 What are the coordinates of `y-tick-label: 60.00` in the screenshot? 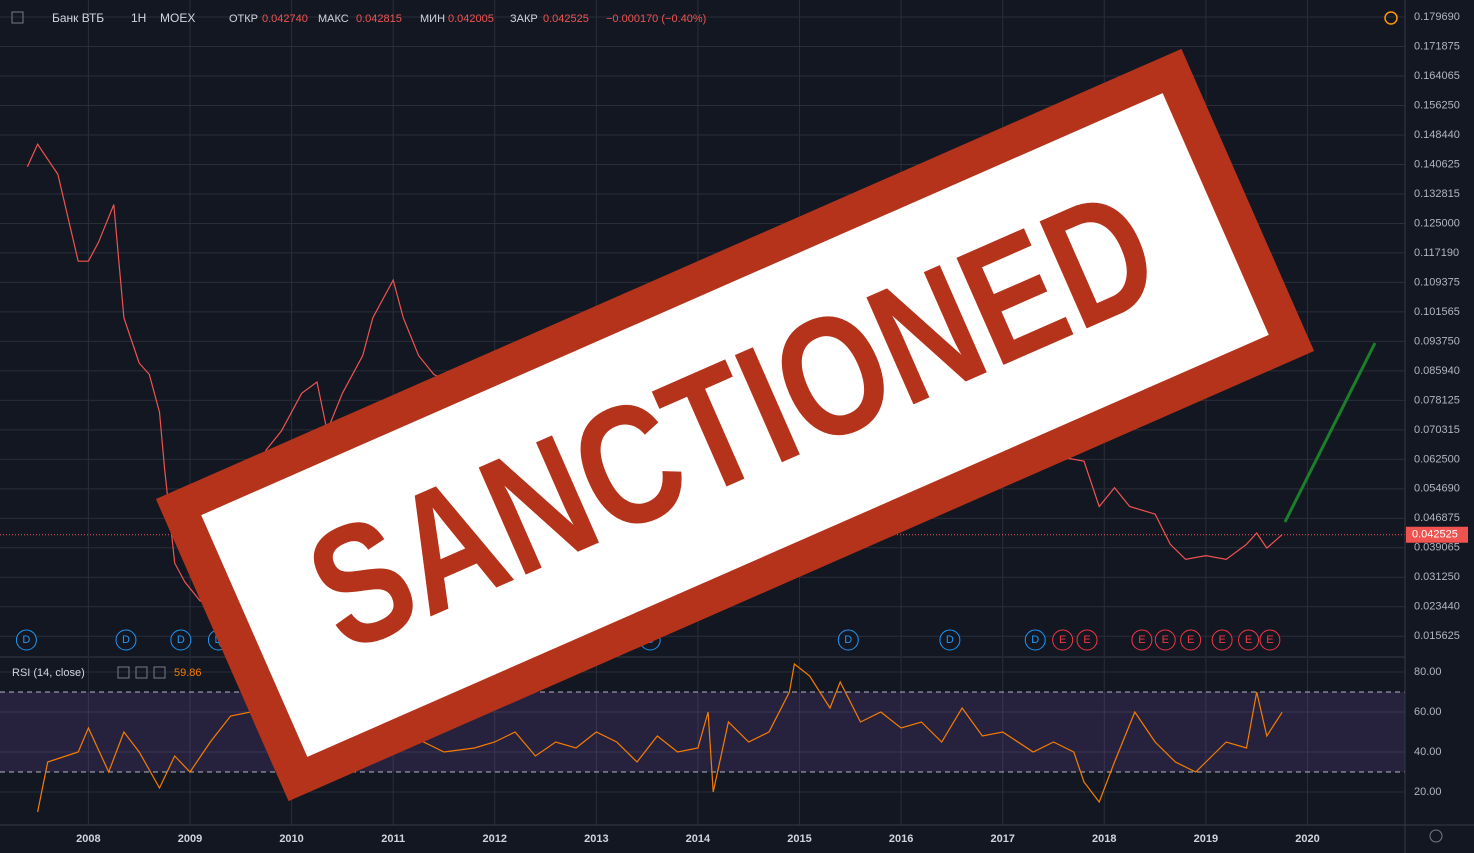 It's located at (1428, 712).